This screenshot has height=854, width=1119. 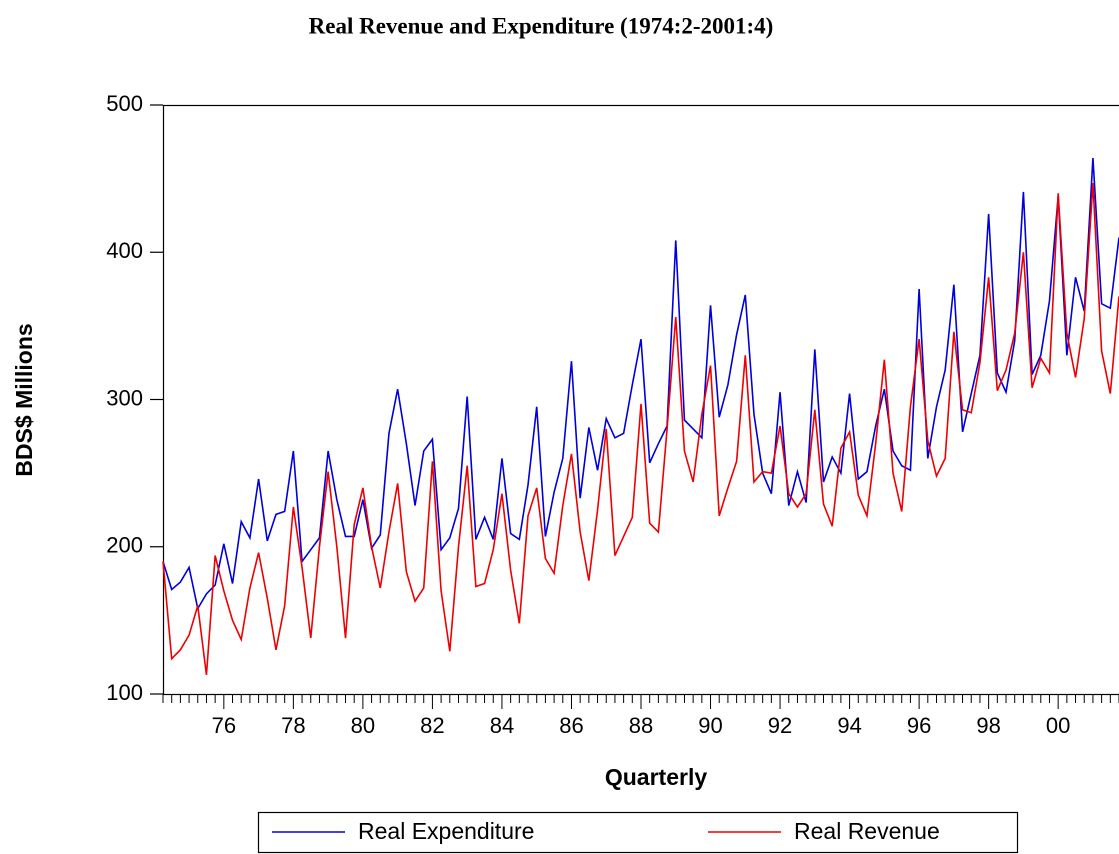 I want to click on y-tick-label: 400, so click(x=124, y=250).